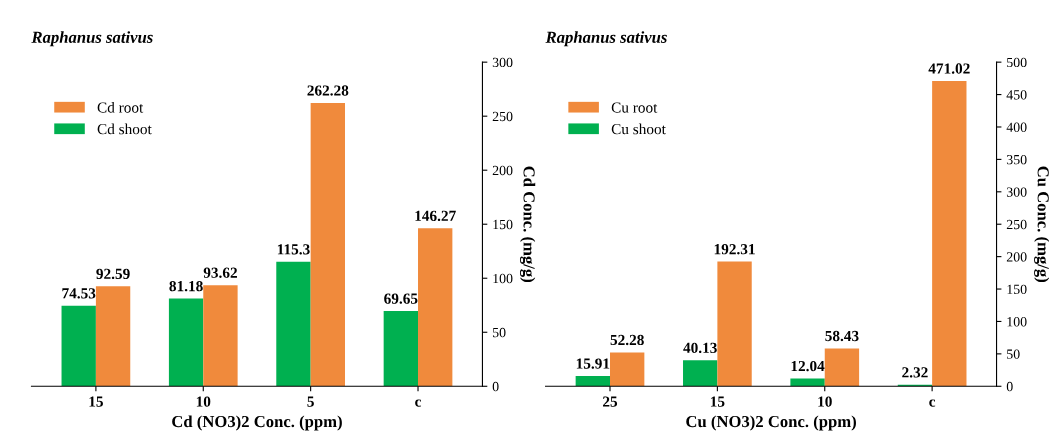  Describe the element at coordinates (293, 249) in the screenshot. I see `data-label: 115.3` at that location.